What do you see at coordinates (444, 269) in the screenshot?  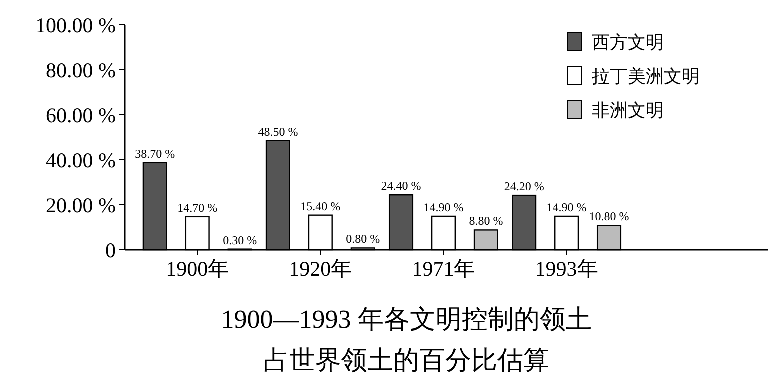 I see `x-tick-label: 1971年` at bounding box center [444, 269].